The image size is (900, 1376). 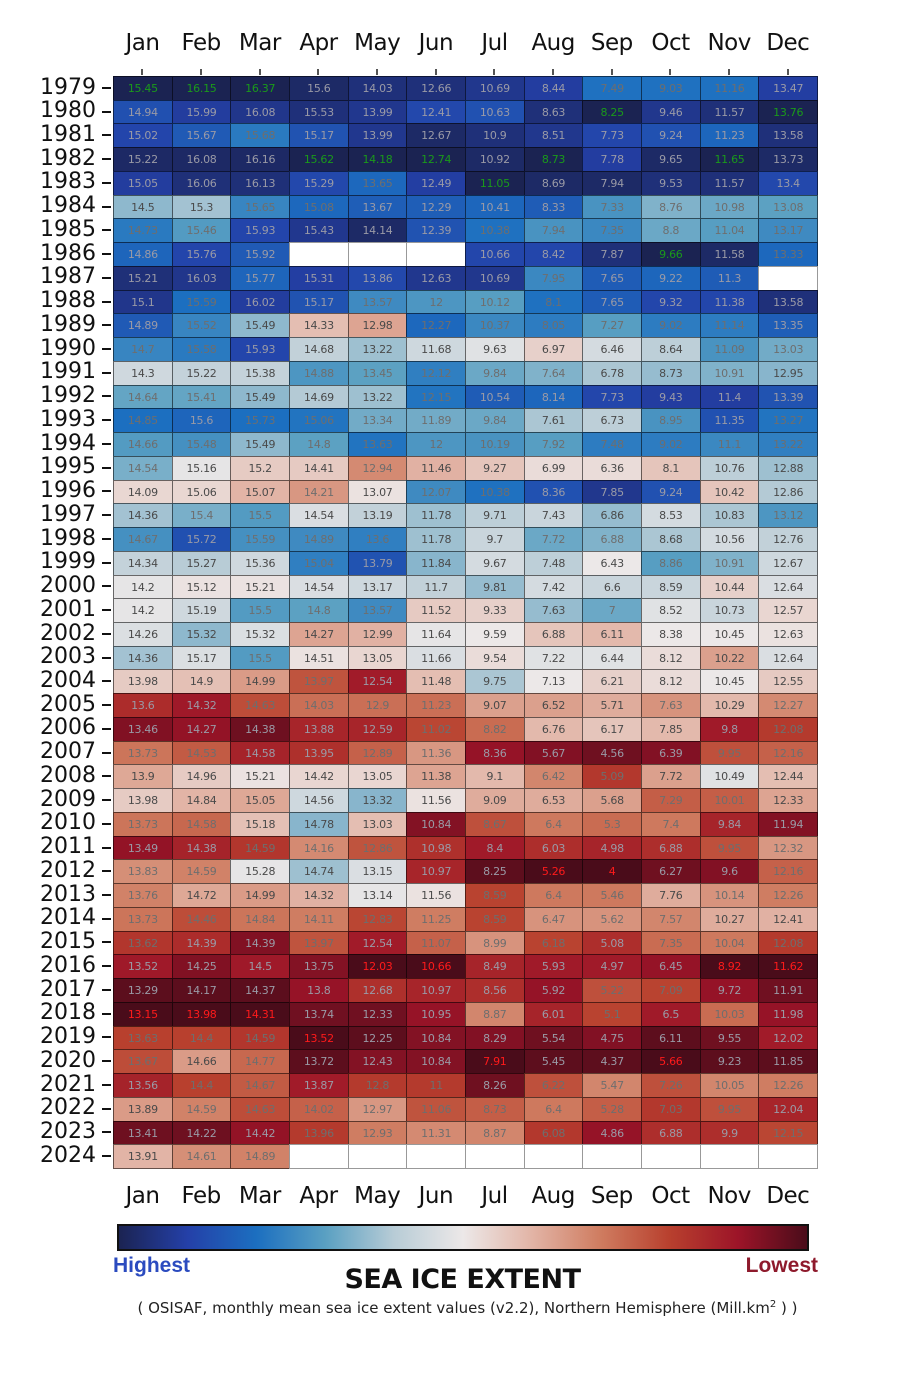 What do you see at coordinates (319, 468) in the screenshot?
I see `heatmap-cell-1995-apr: 14.41` at bounding box center [319, 468].